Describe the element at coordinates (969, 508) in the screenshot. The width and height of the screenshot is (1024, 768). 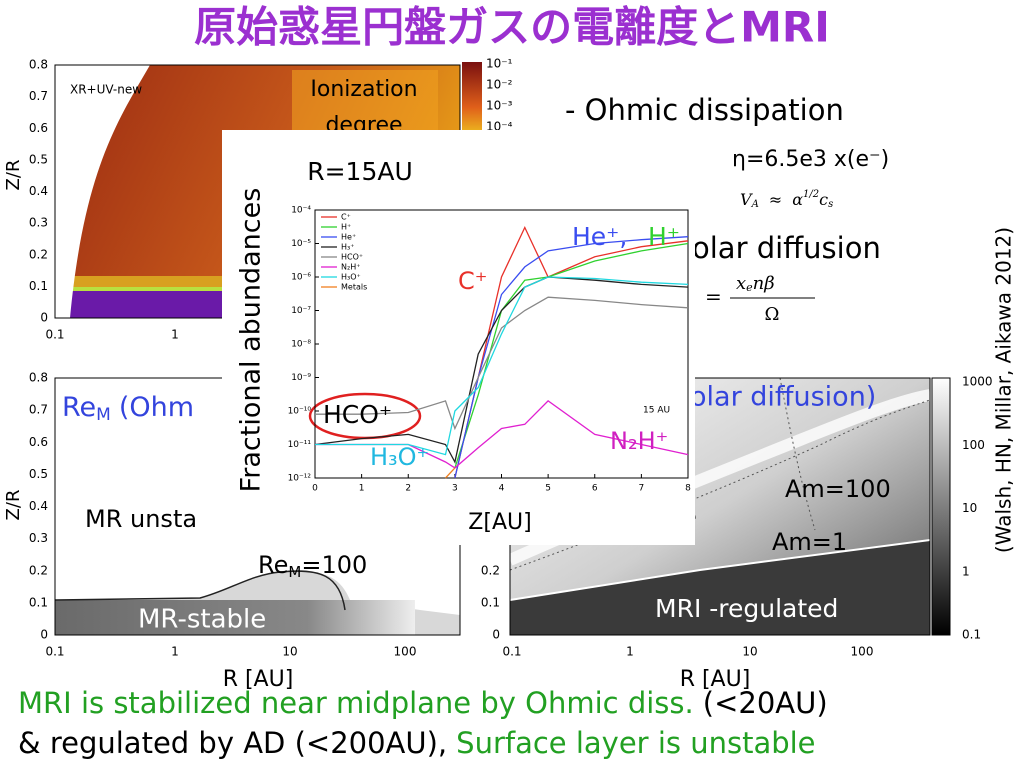
I see `colorbar-label: 10` at that location.